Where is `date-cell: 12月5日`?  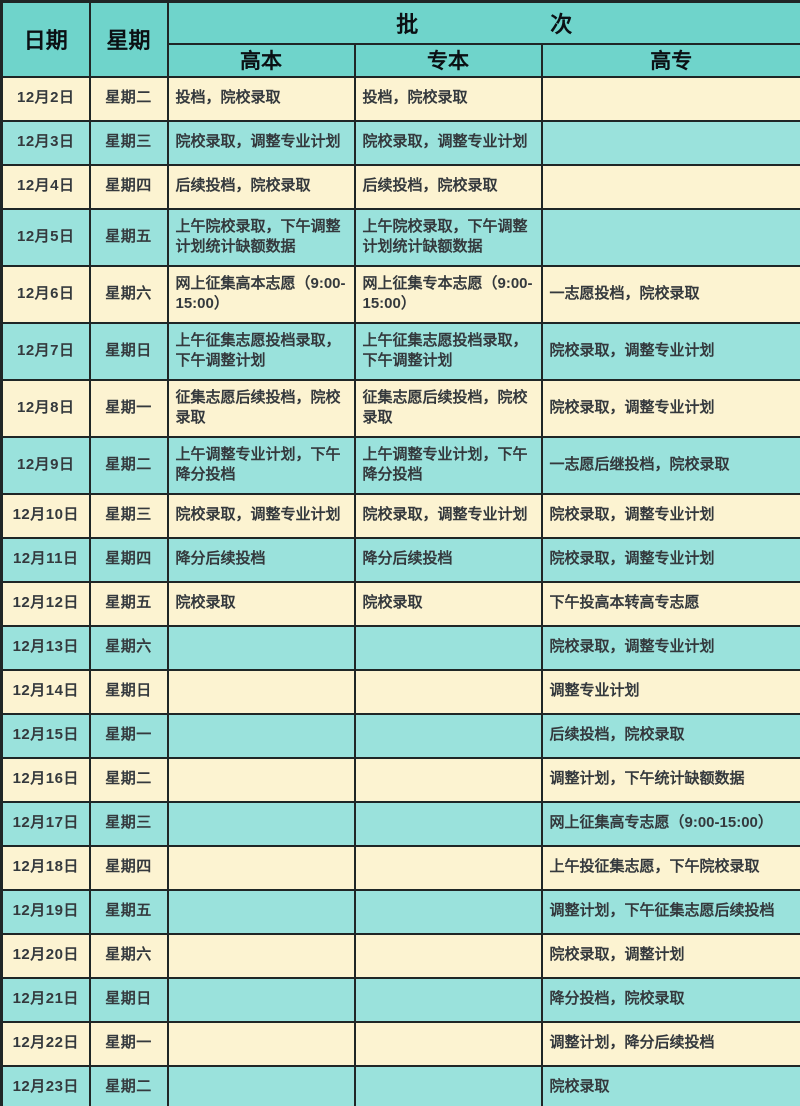 date-cell: 12月5日 is located at coordinates (45, 237).